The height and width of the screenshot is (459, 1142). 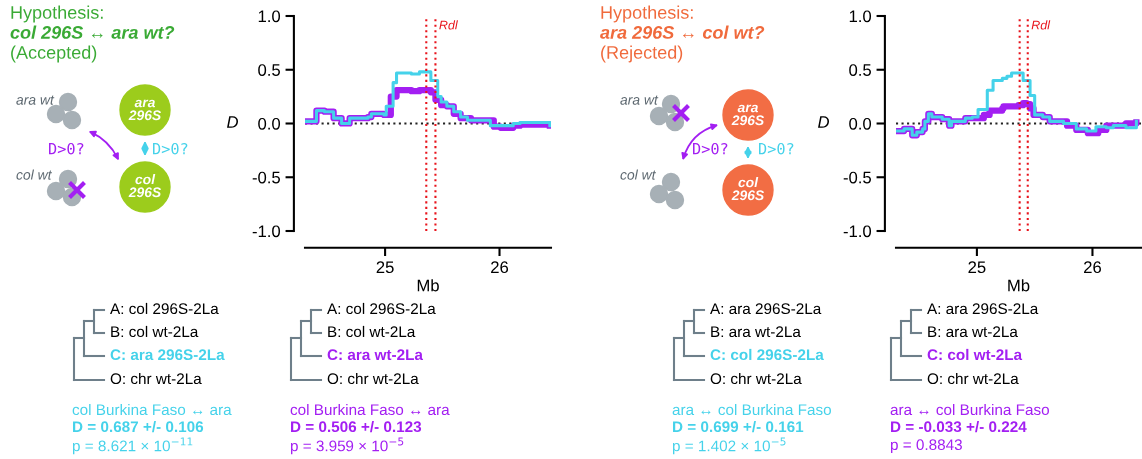 What do you see at coordinates (729, 446) in the screenshot?
I see `text: p = 1.402 × 10$^{−5}$` at bounding box center [729, 446].